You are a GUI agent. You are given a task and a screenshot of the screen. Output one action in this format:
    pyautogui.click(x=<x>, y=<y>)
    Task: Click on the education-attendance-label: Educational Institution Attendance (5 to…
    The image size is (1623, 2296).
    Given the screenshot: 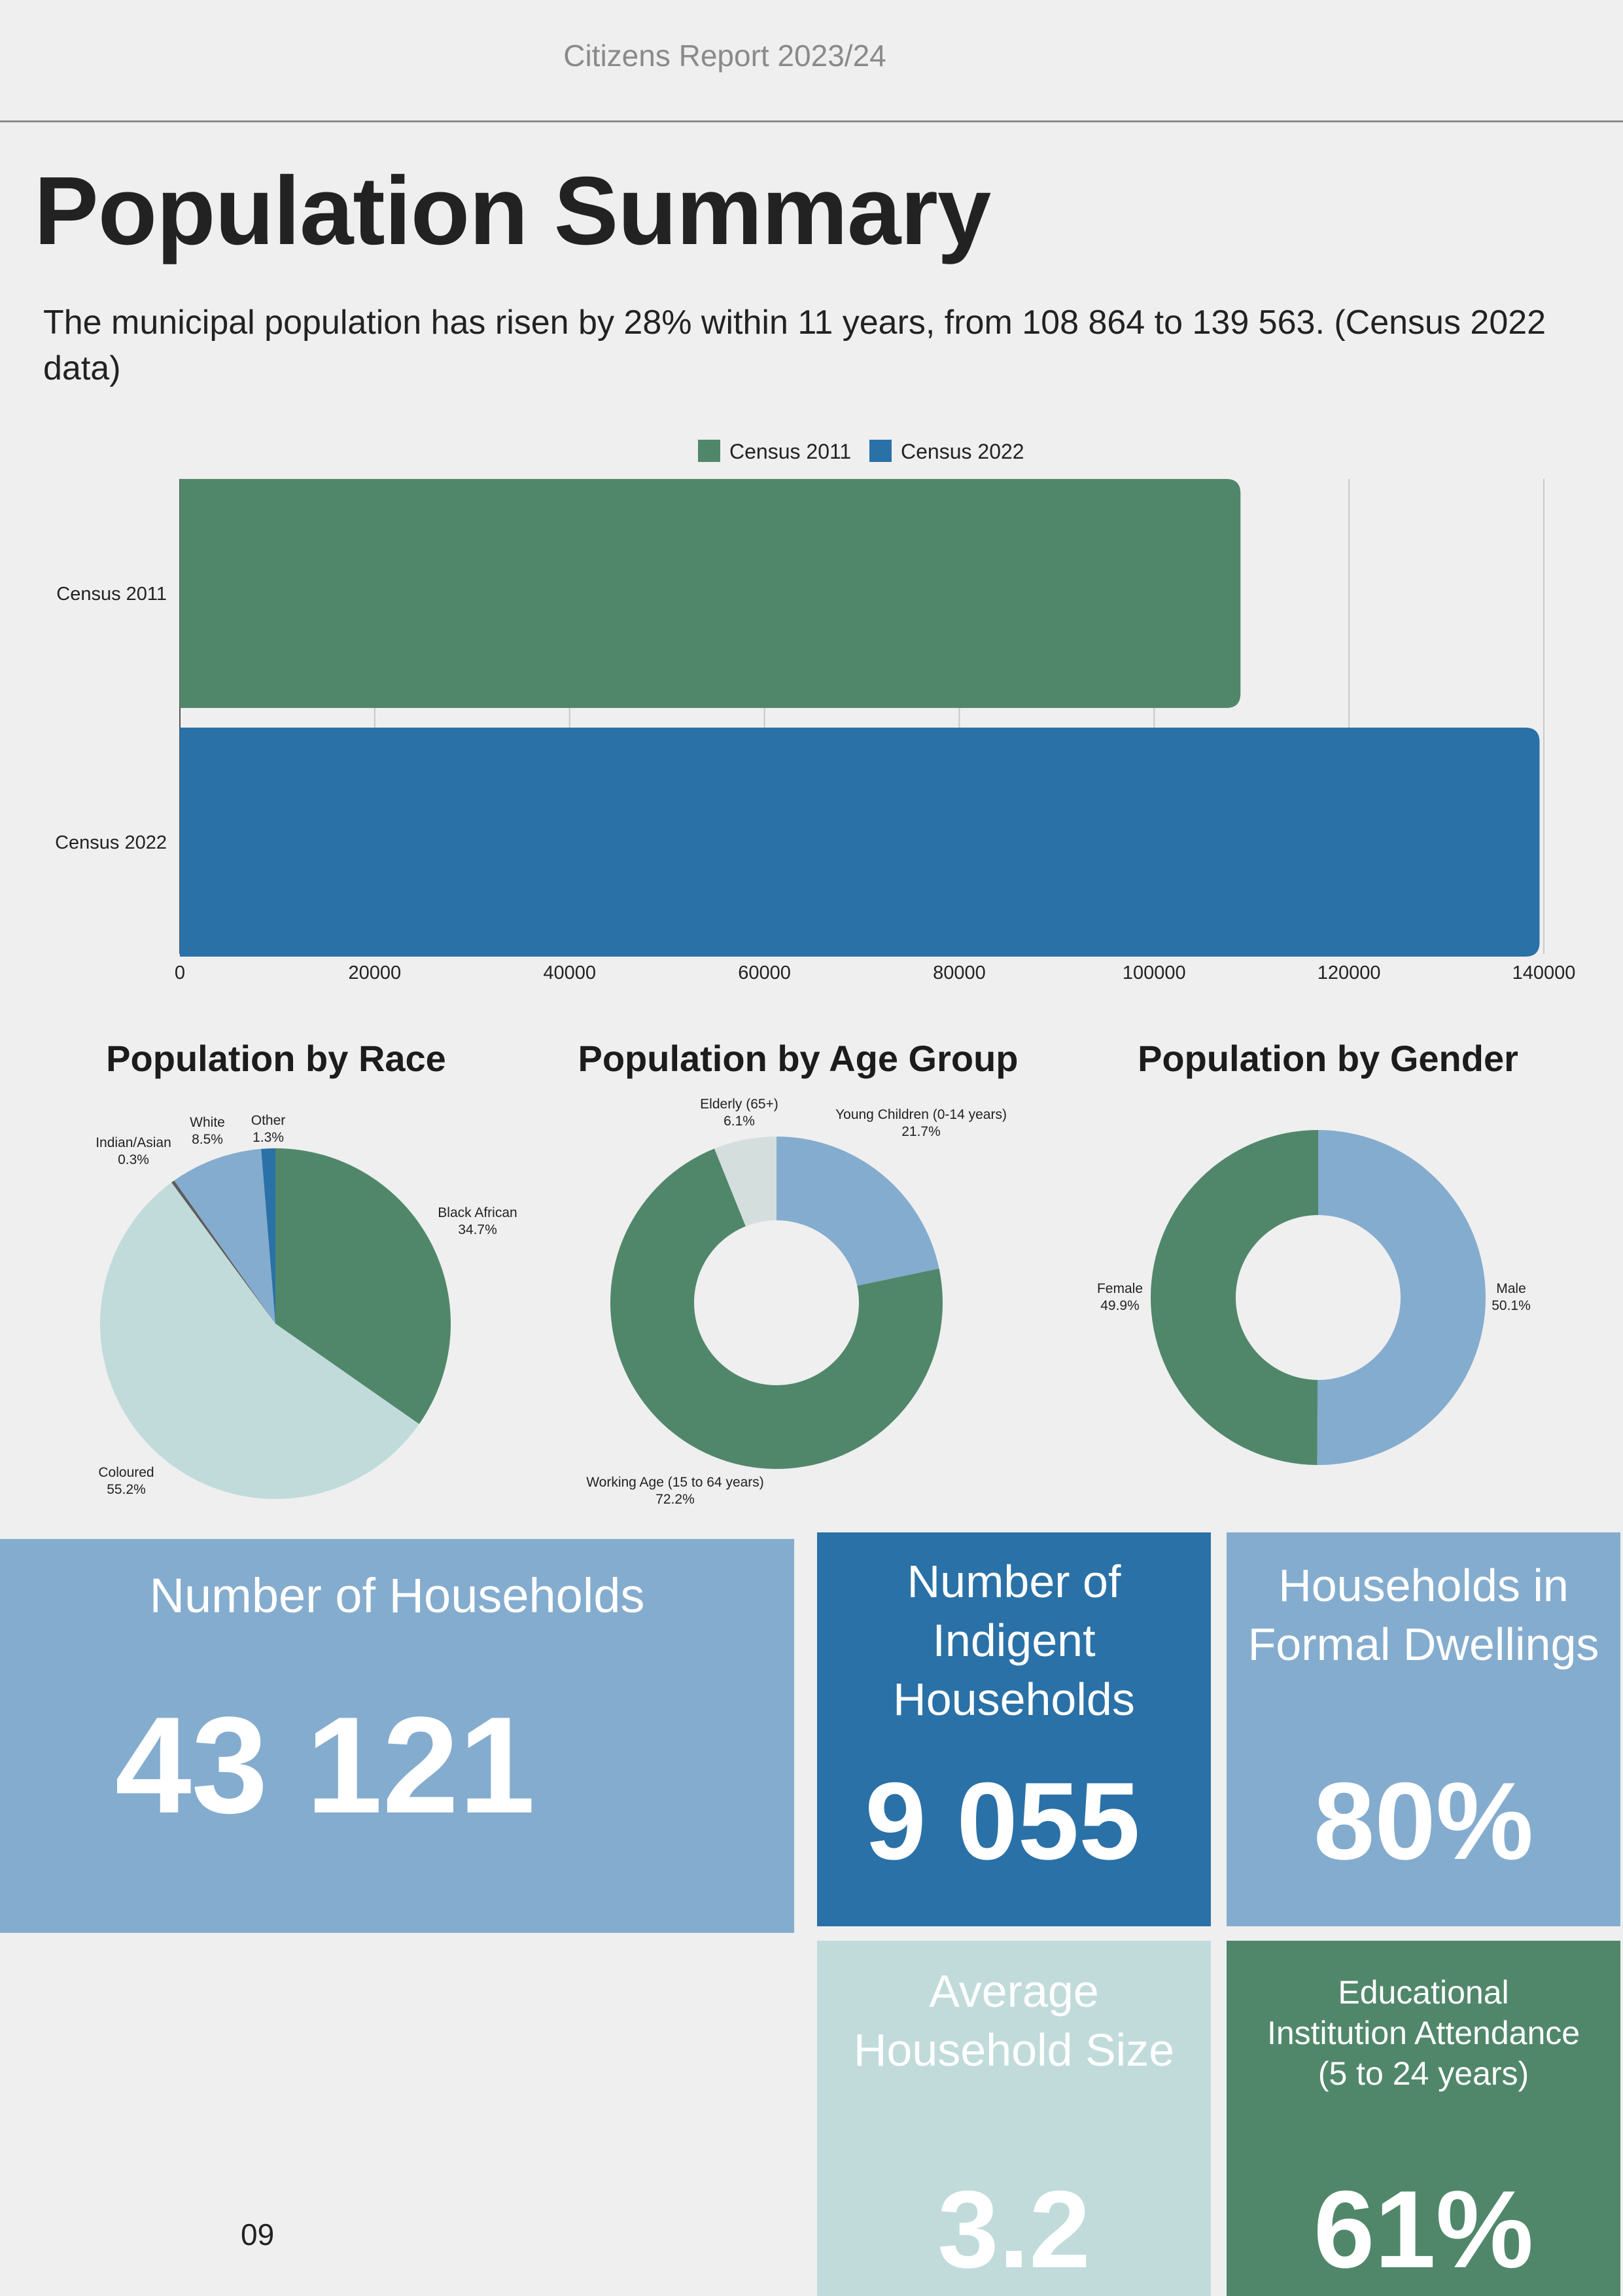 What is the action you would take?
    pyautogui.click(x=1423, y=2033)
    